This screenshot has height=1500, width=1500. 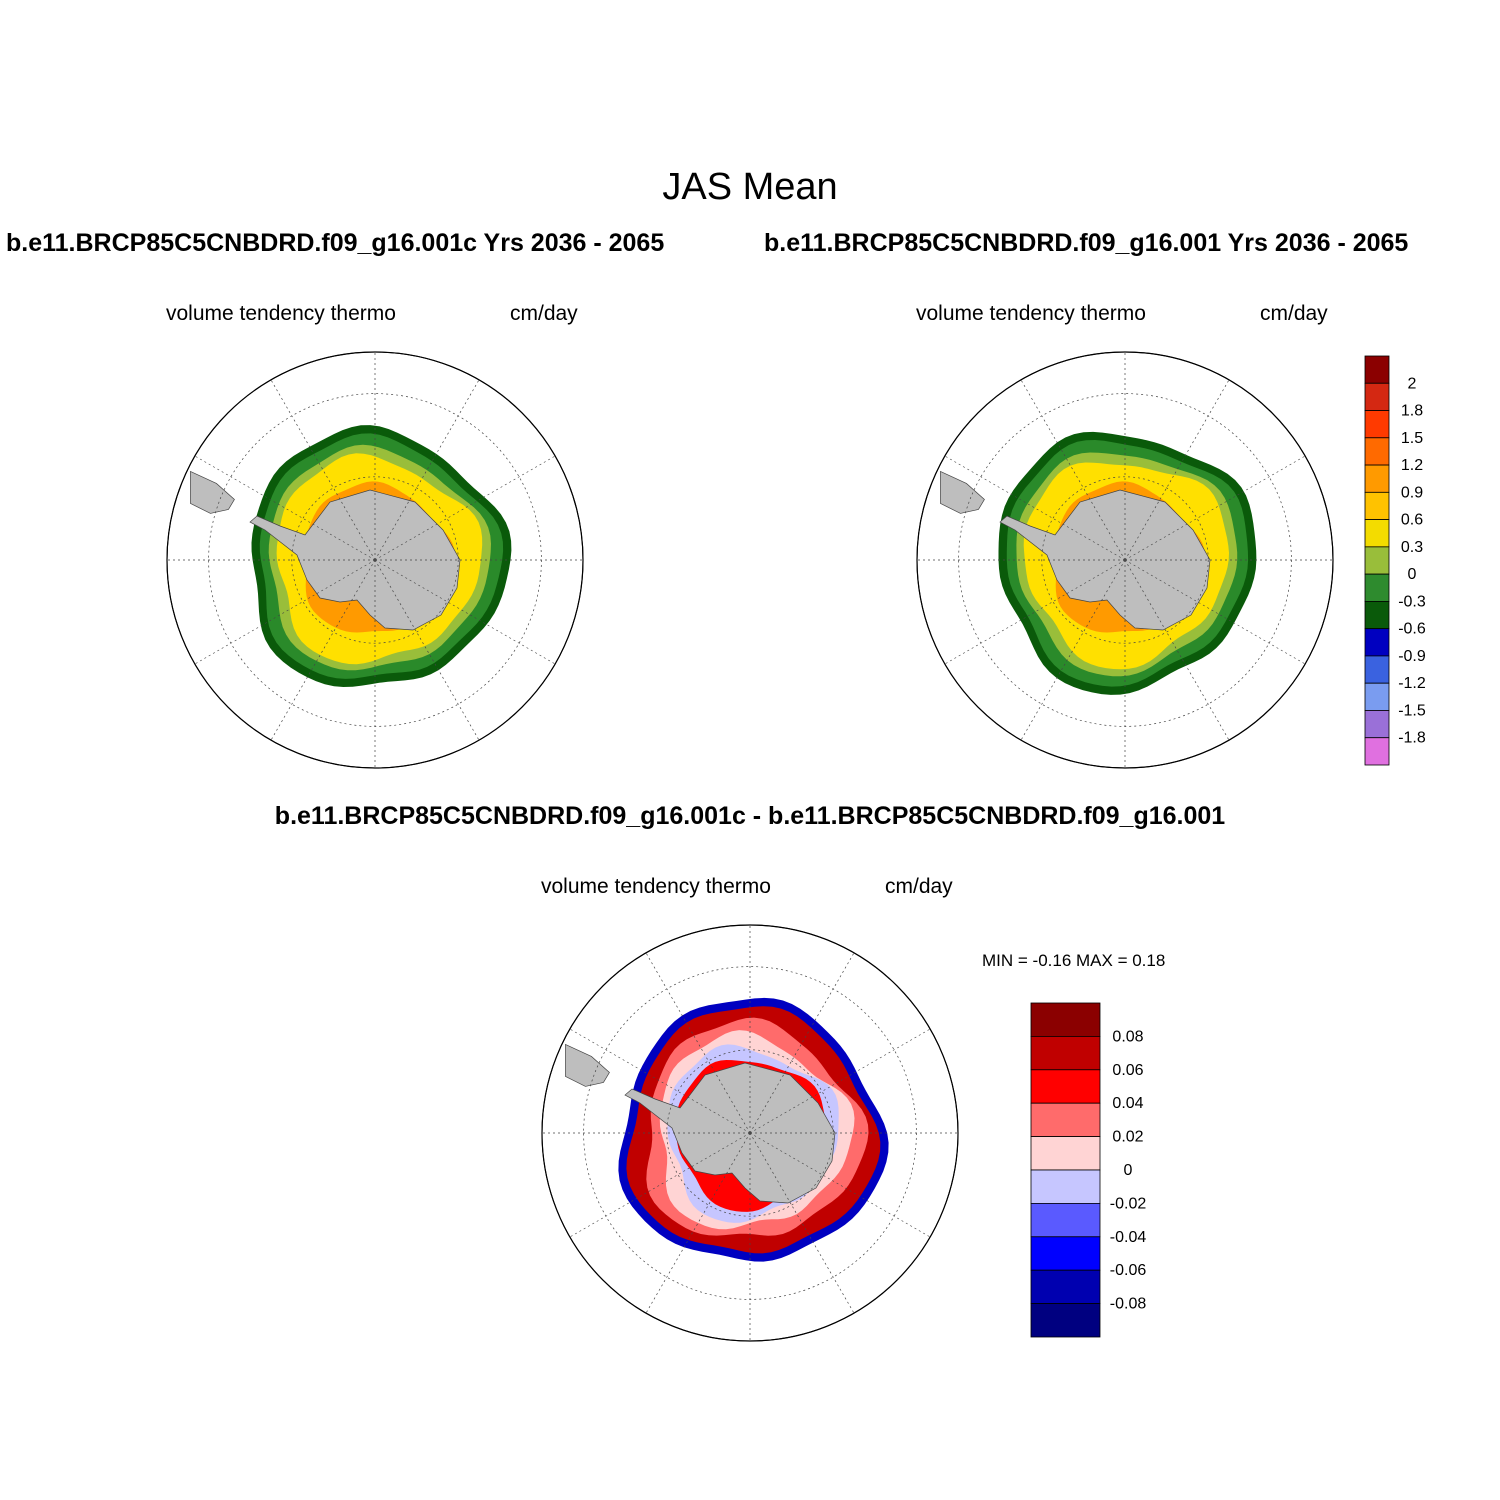 What do you see at coordinates (1412, 656) in the screenshot?
I see `colorbar-main-label: -0.9` at bounding box center [1412, 656].